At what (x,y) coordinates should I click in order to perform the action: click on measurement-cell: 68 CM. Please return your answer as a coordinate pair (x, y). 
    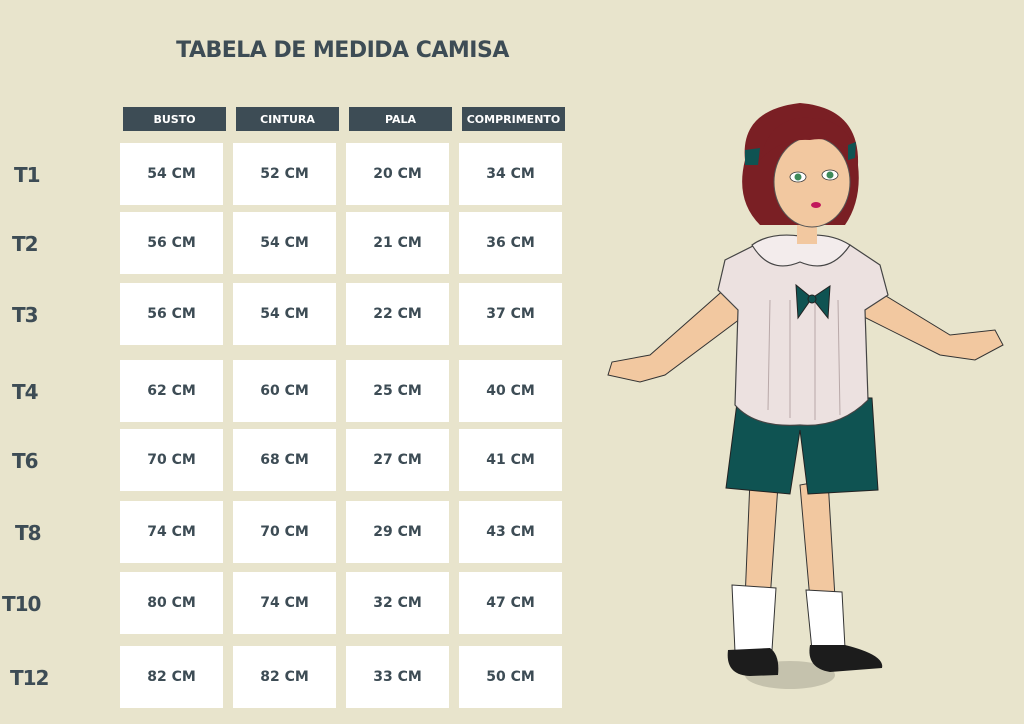
    Looking at the image, I should click on (284, 460).